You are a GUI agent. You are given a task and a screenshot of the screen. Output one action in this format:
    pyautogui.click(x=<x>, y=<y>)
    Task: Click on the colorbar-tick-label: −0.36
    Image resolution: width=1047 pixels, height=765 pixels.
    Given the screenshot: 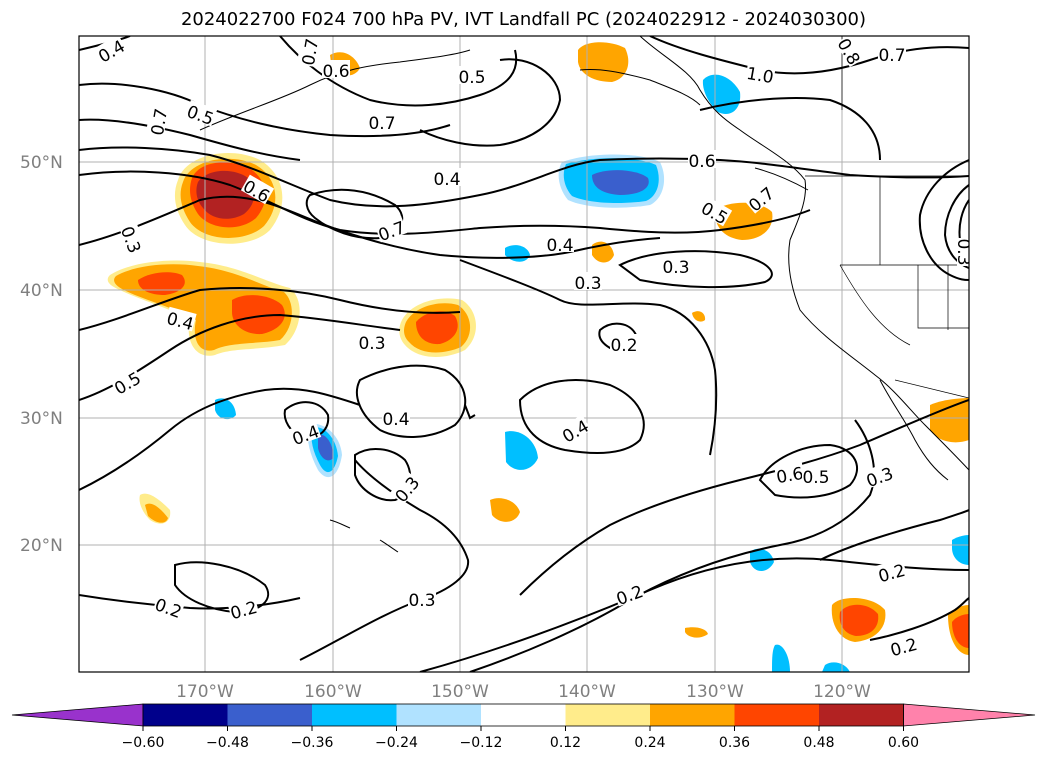 What is the action you would take?
    pyautogui.click(x=312, y=743)
    